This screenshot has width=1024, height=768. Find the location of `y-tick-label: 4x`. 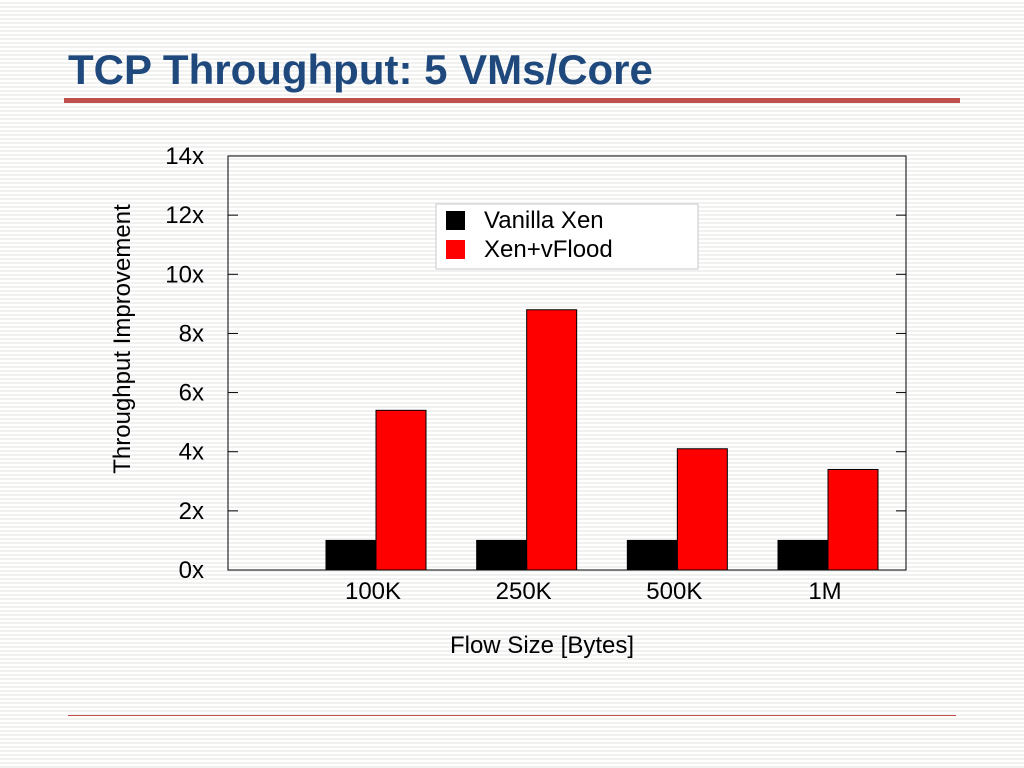

y-tick-label: 4x is located at coordinates (191, 452).